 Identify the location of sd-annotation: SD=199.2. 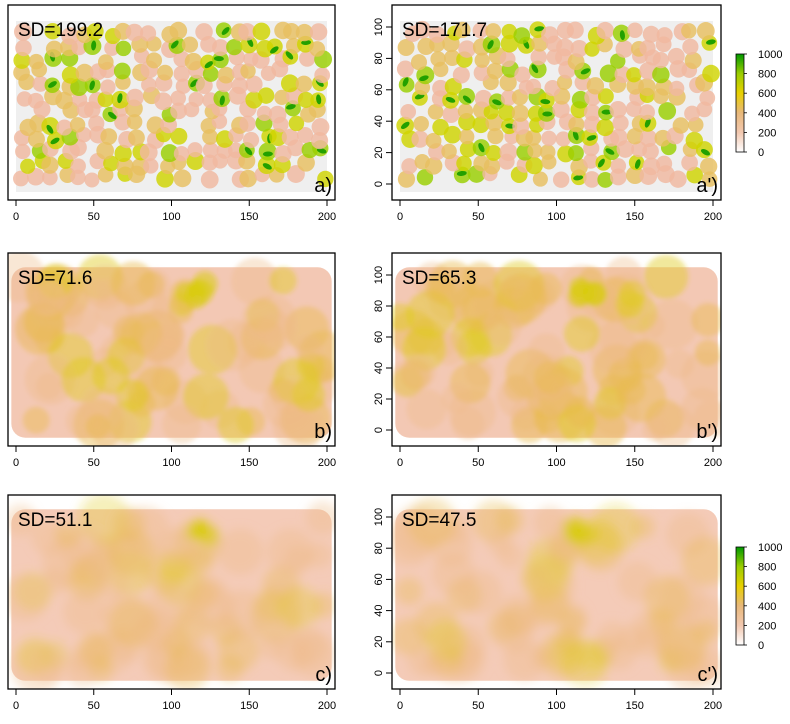
(60, 30).